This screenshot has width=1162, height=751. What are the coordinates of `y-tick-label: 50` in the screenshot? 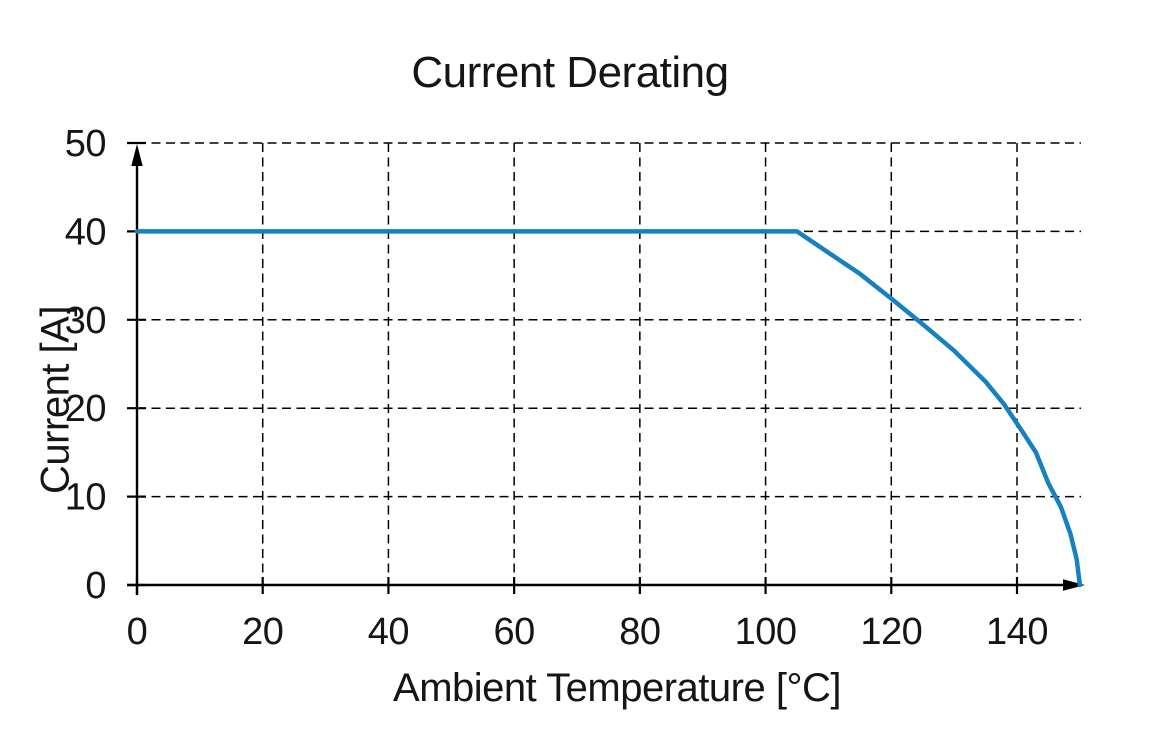 It's located at (85, 144).